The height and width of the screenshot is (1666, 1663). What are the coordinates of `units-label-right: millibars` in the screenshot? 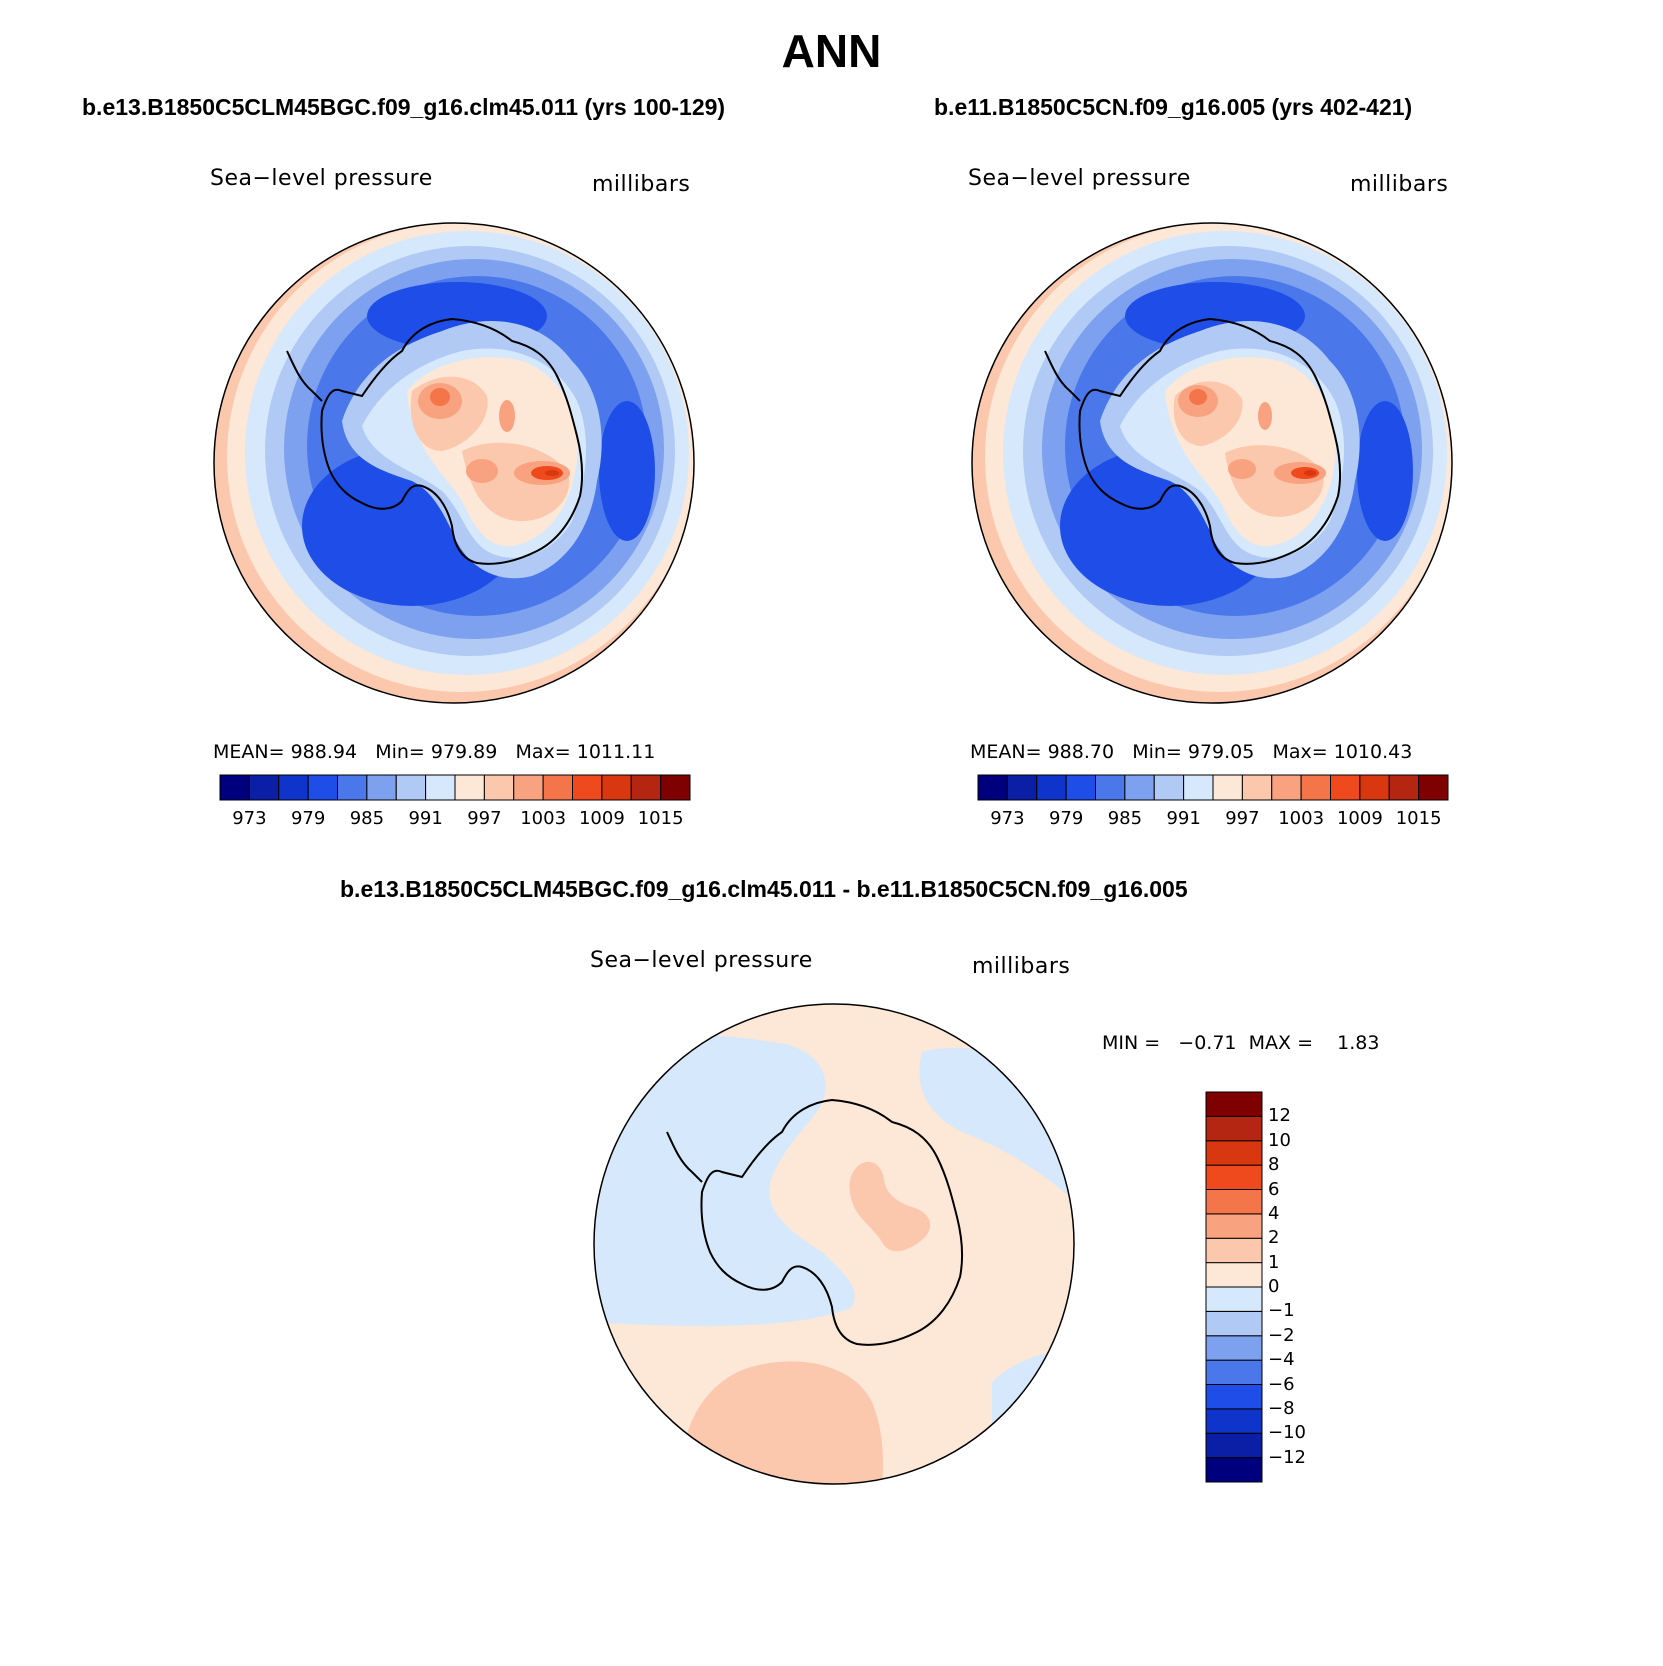 It's located at (1399, 184).